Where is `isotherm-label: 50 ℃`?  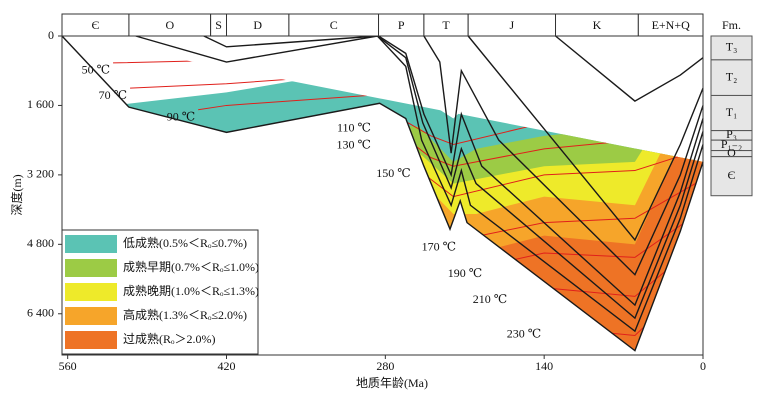 isotherm-label: 50 ℃ is located at coordinates (96, 70).